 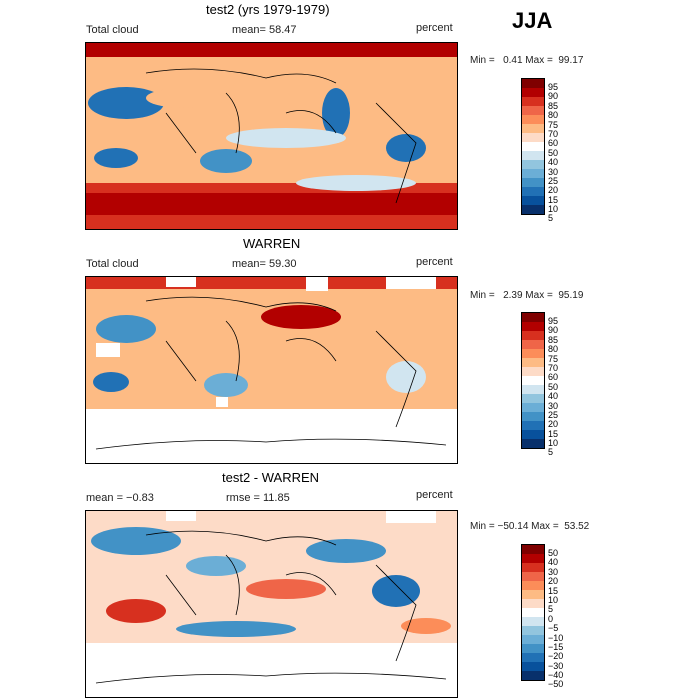 I want to click on colorbar-tick-label: 0, so click(x=551, y=618).